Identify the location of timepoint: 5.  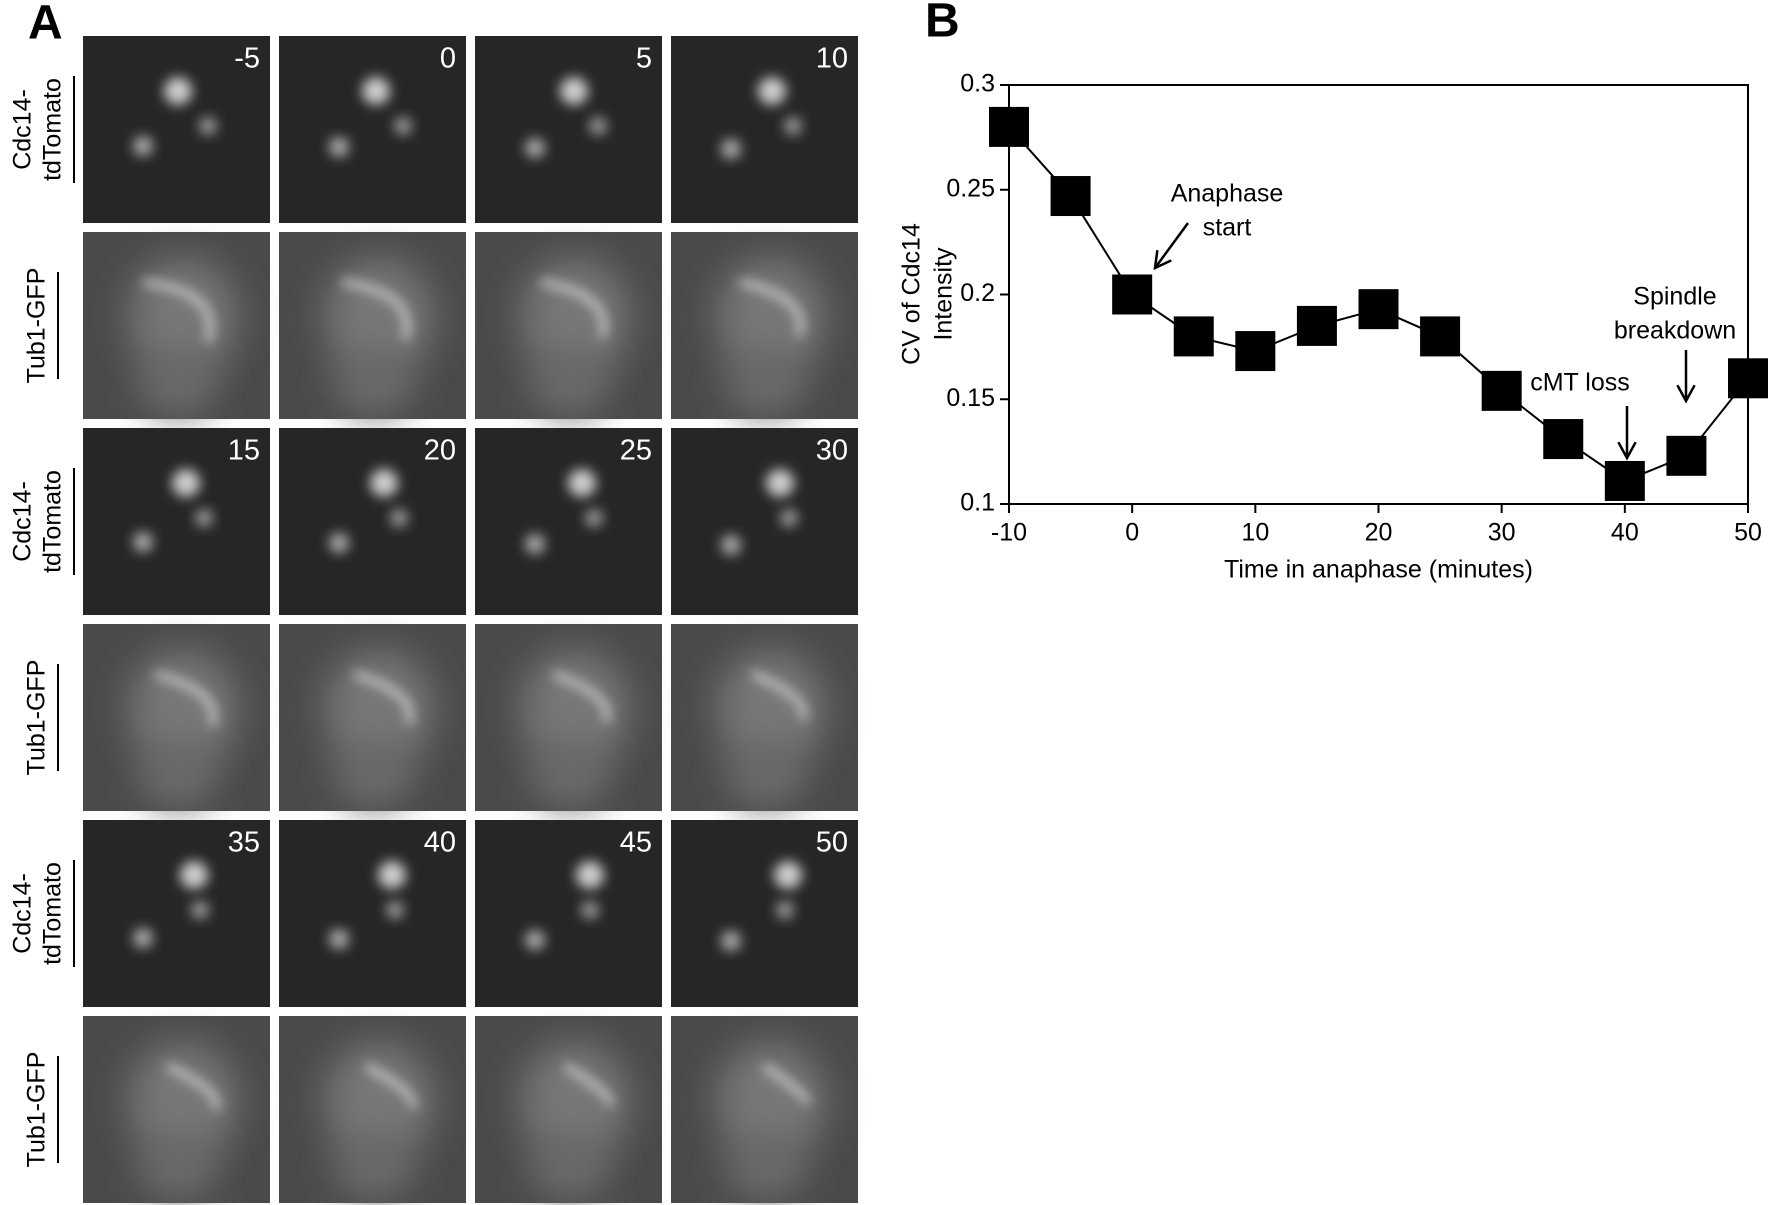
(644, 59).